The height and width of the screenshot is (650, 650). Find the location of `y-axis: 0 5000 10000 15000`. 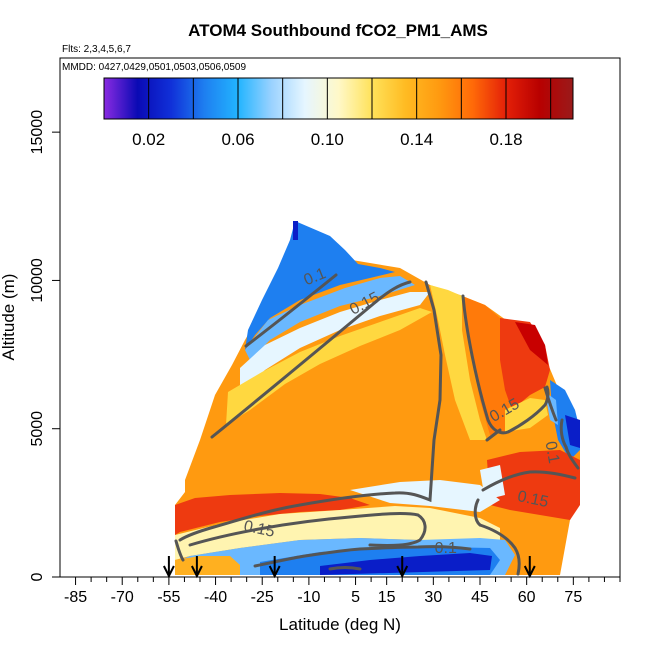

y-axis: 0 5000 10000 15000 is located at coordinates (44, 345).